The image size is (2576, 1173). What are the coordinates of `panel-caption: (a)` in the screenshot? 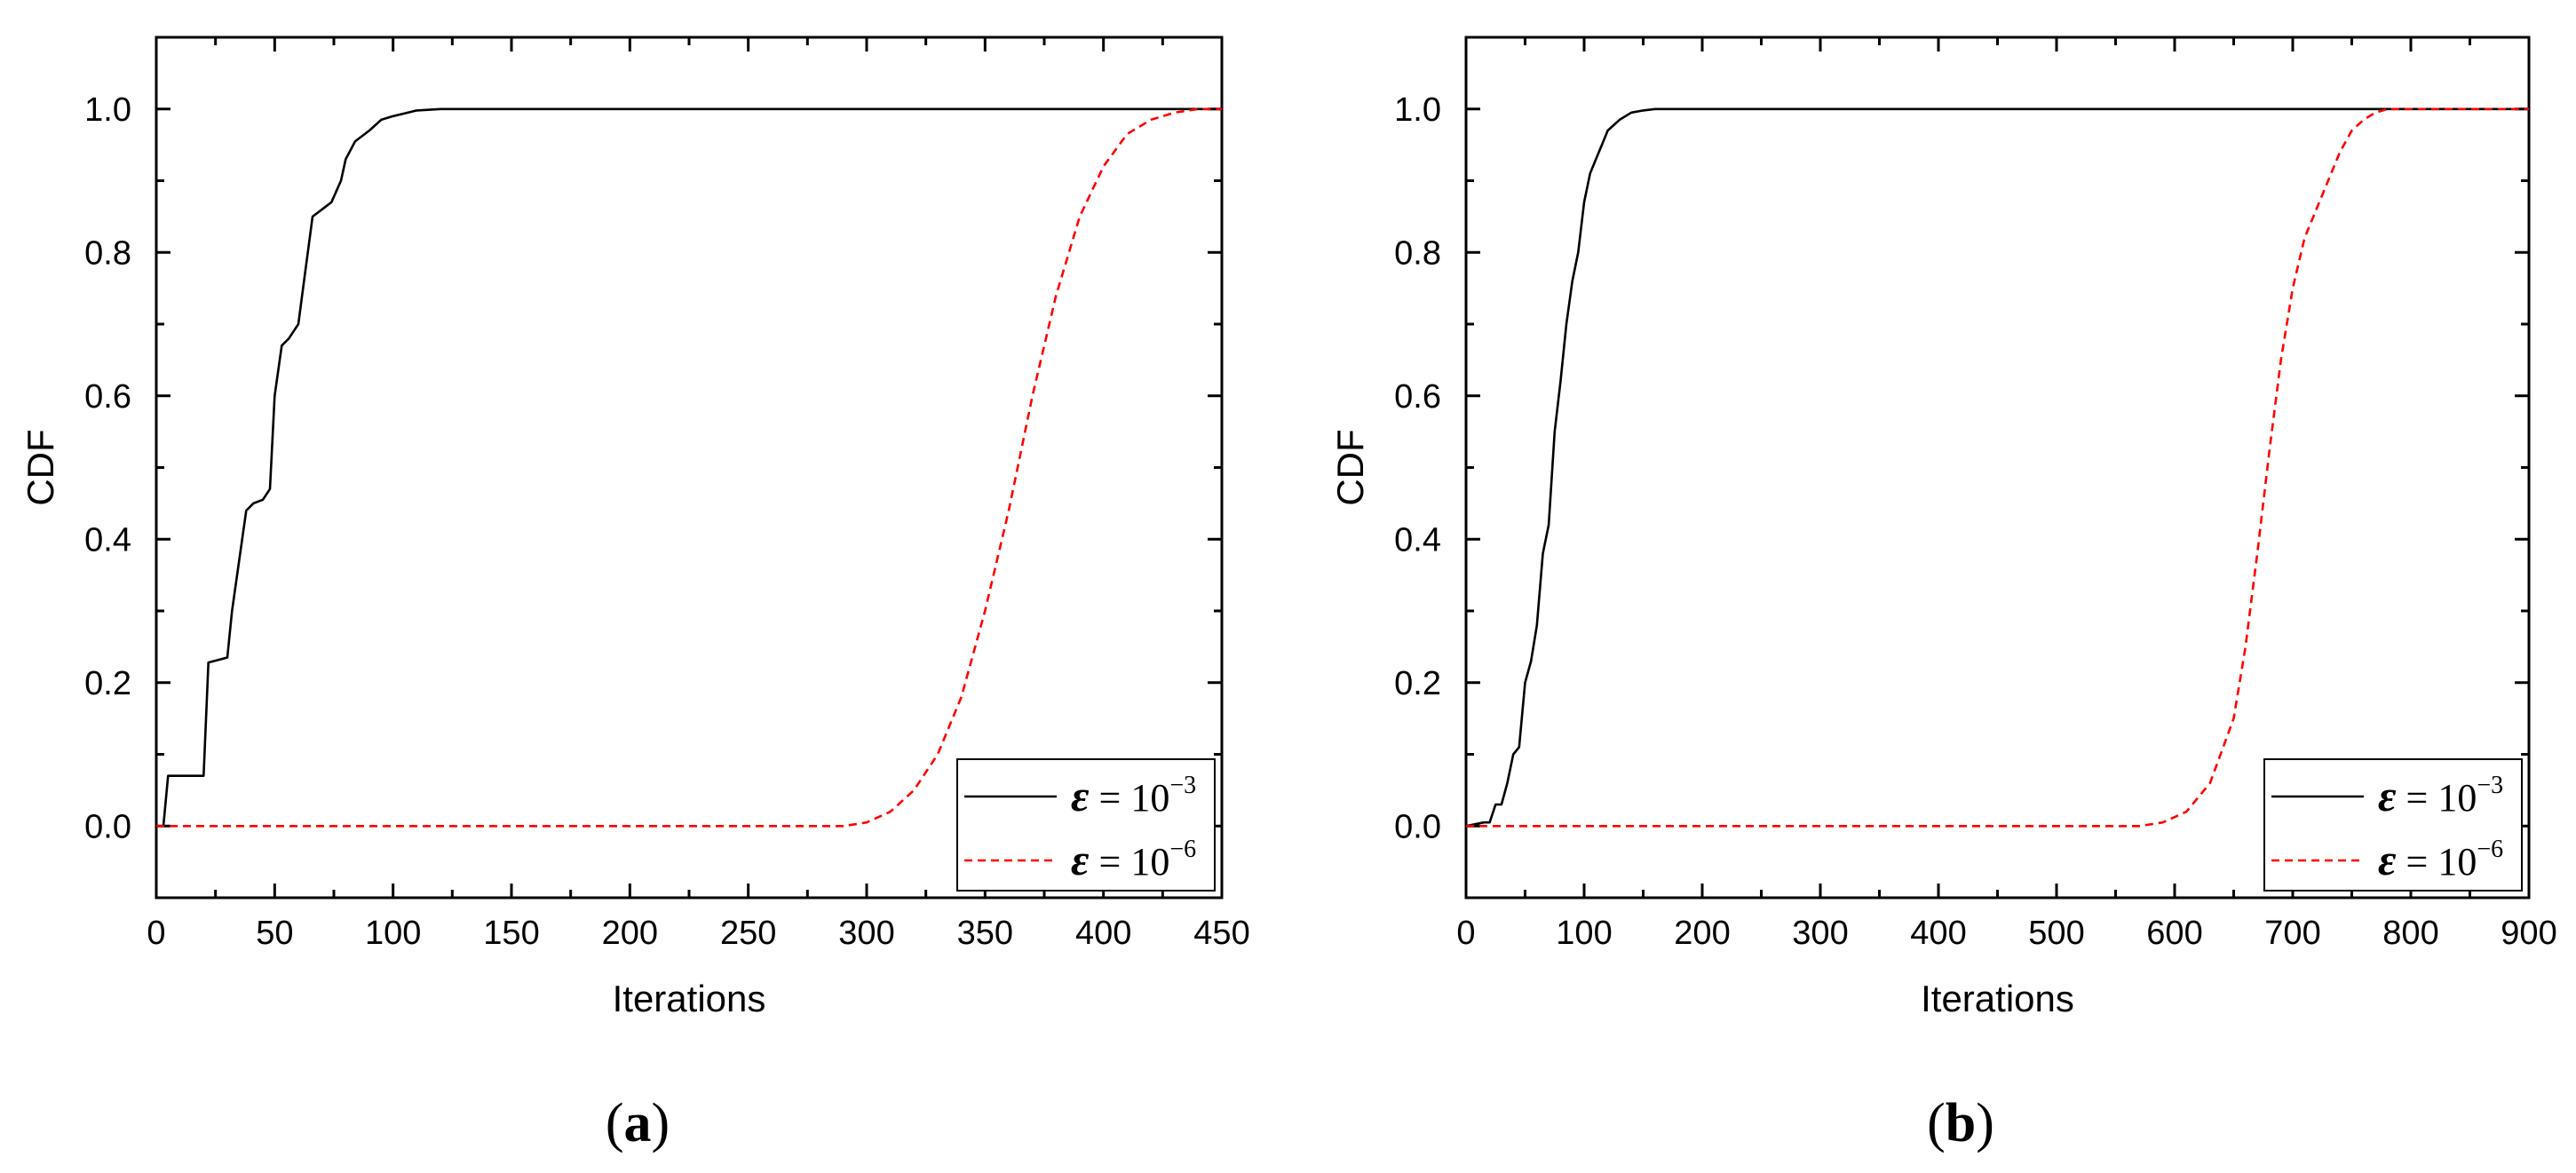 It's located at (638, 1123).